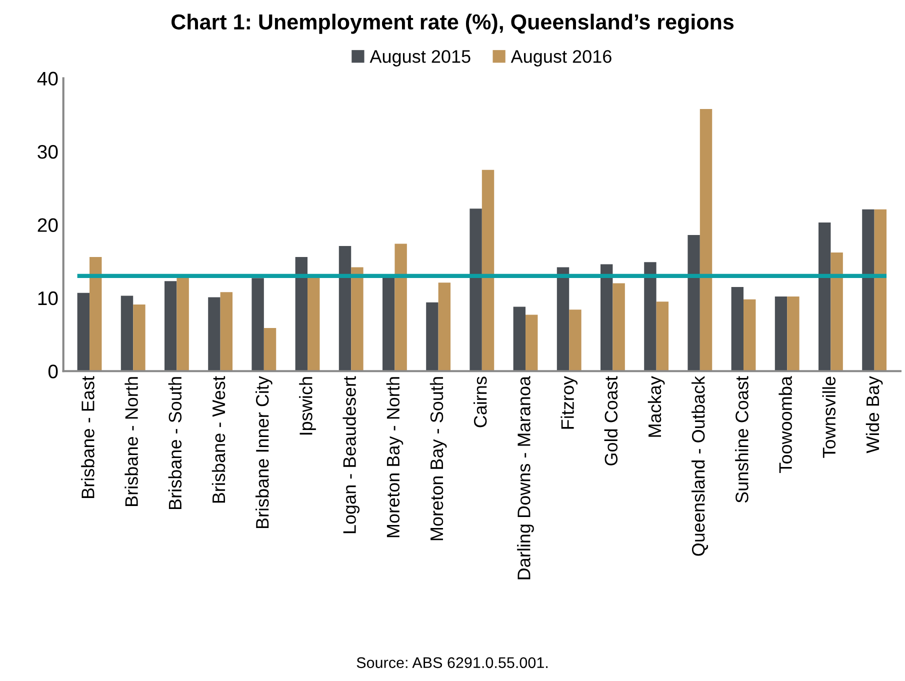 The image size is (905, 681). What do you see at coordinates (263, 452) in the screenshot?
I see `x-tick-label: Brisbane Inner City` at bounding box center [263, 452].